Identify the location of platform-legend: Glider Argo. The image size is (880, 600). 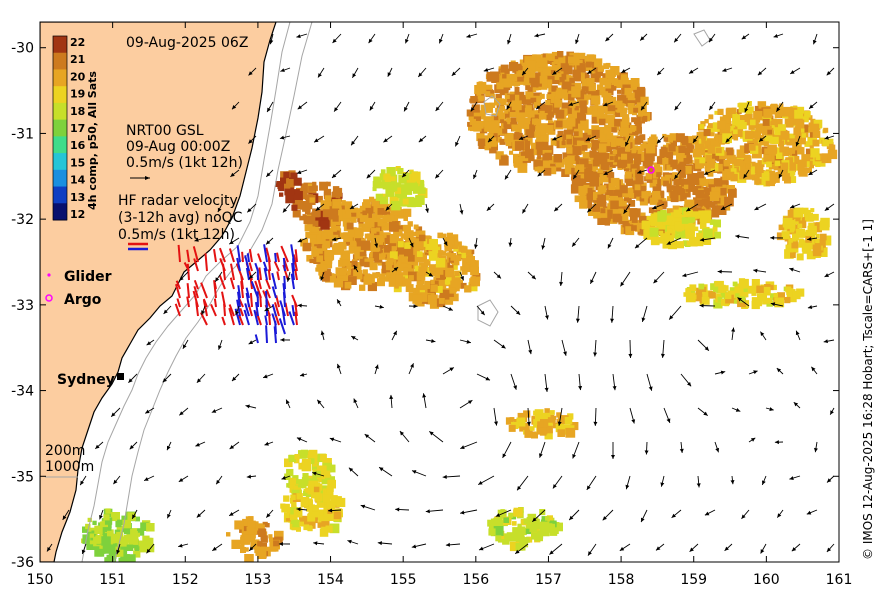
(78, 288).